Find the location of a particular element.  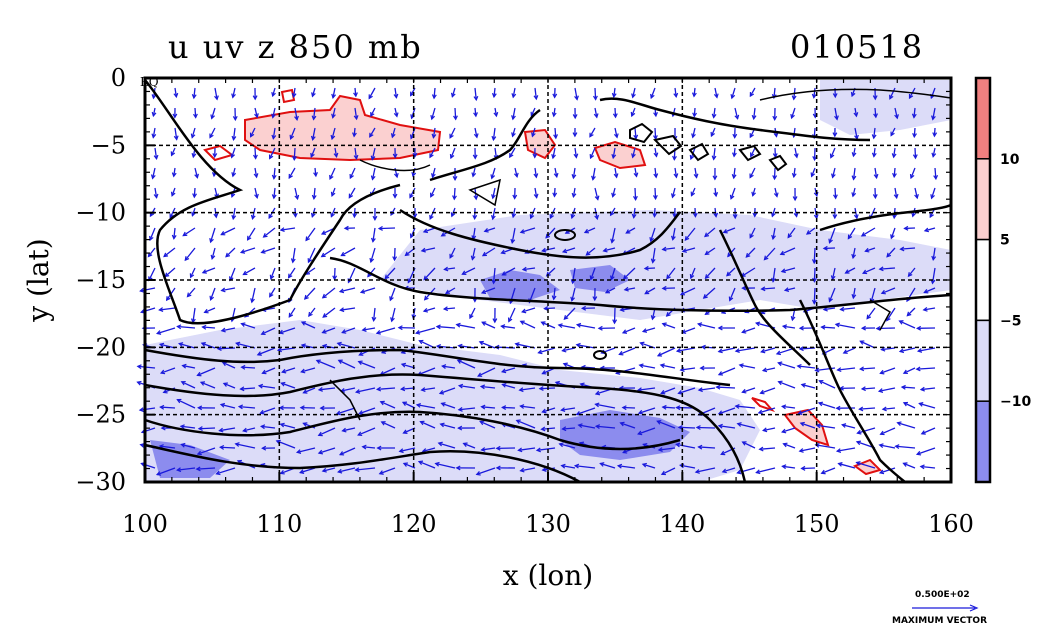

y-tick-label: −5 is located at coordinates (108, 145).